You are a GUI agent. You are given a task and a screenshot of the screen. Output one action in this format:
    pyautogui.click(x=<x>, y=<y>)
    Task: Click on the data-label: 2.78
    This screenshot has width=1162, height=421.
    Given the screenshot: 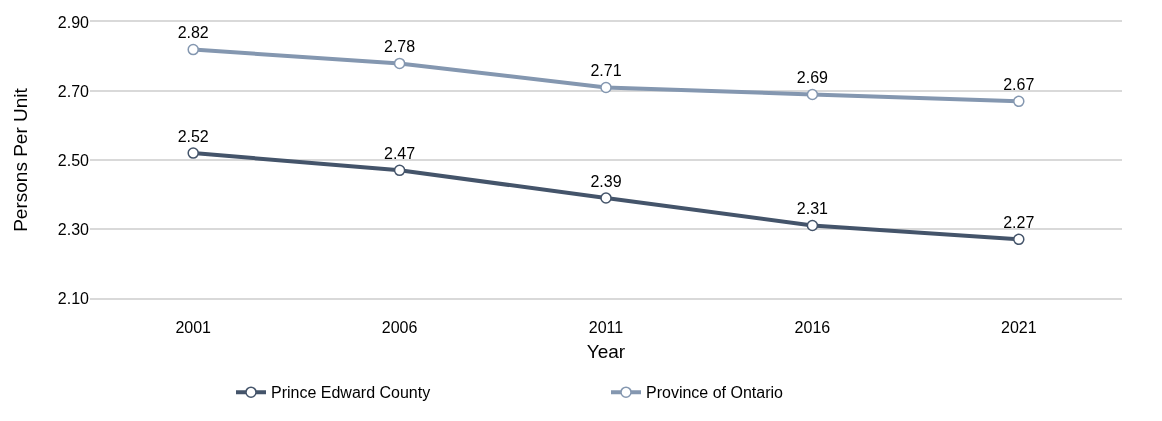 What is the action you would take?
    pyautogui.click(x=400, y=47)
    